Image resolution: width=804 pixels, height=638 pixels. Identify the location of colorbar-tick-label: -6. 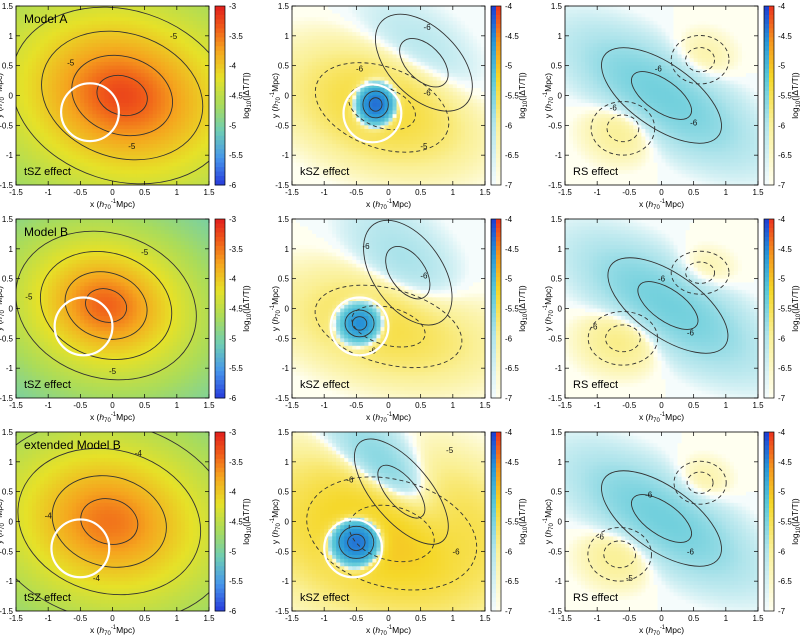
(233, 185).